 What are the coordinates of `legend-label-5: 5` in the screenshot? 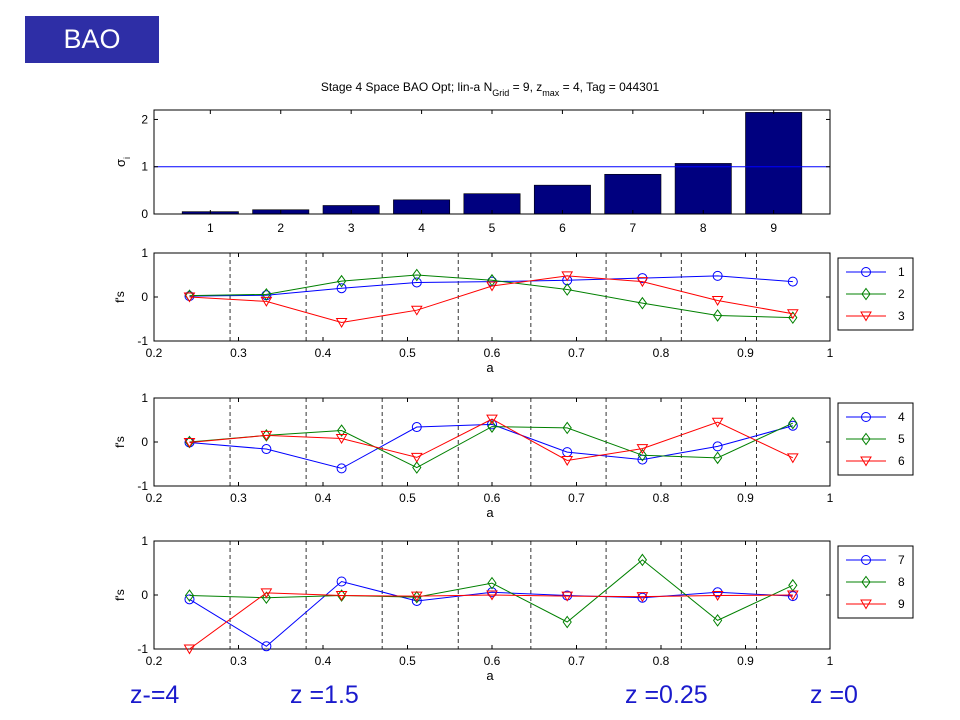 It's located at (901, 439).